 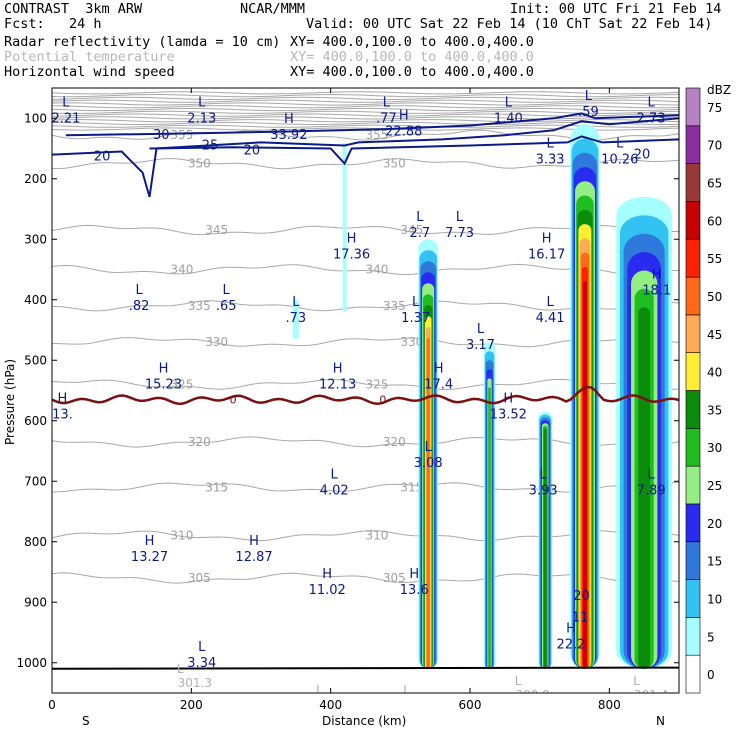 I want to click on y-tick-label: 400, so click(x=35, y=300).